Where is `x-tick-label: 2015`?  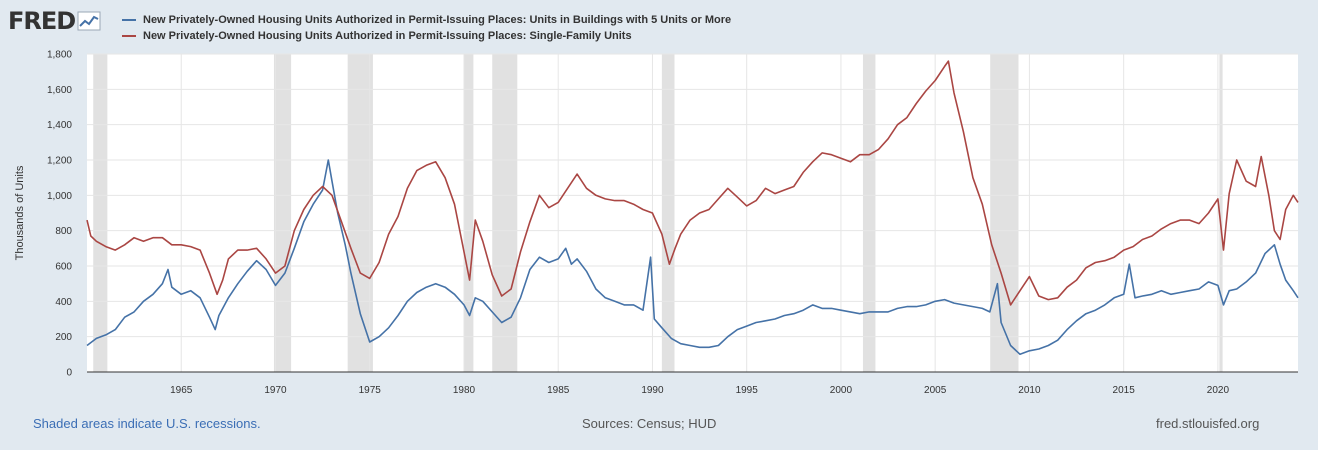
x-tick-label: 2015 is located at coordinates (1124, 390).